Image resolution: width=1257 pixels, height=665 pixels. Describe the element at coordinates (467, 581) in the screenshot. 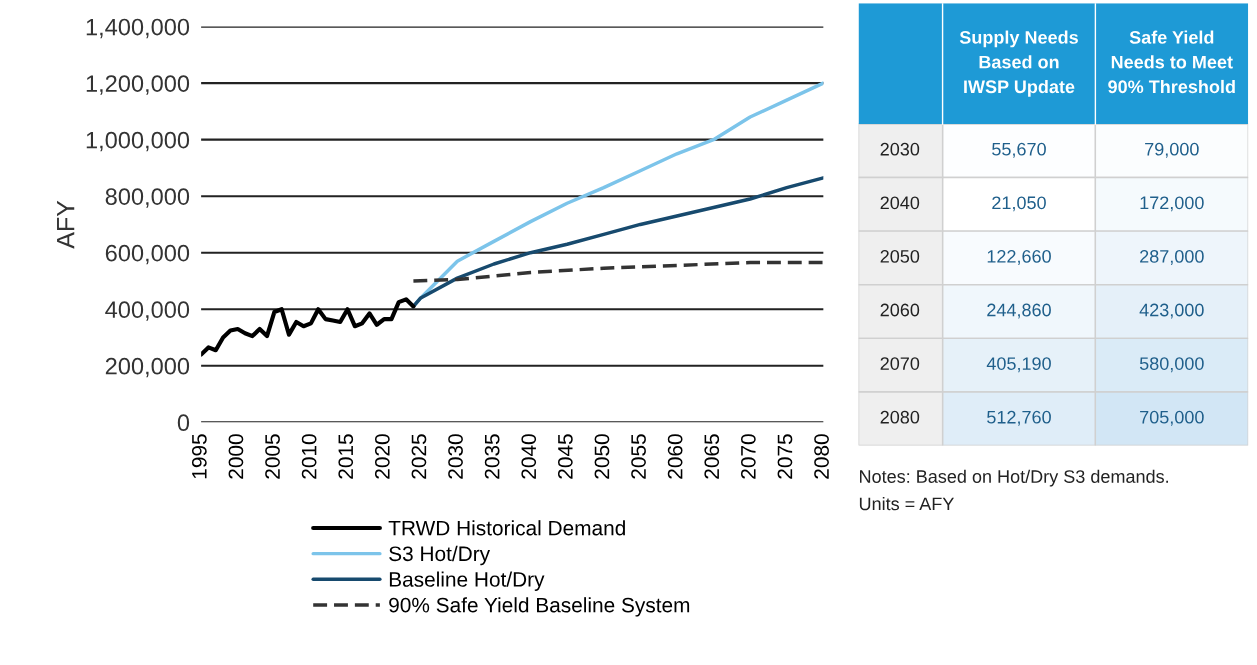

I see `legend-label: Baseline Hot/Dry` at that location.